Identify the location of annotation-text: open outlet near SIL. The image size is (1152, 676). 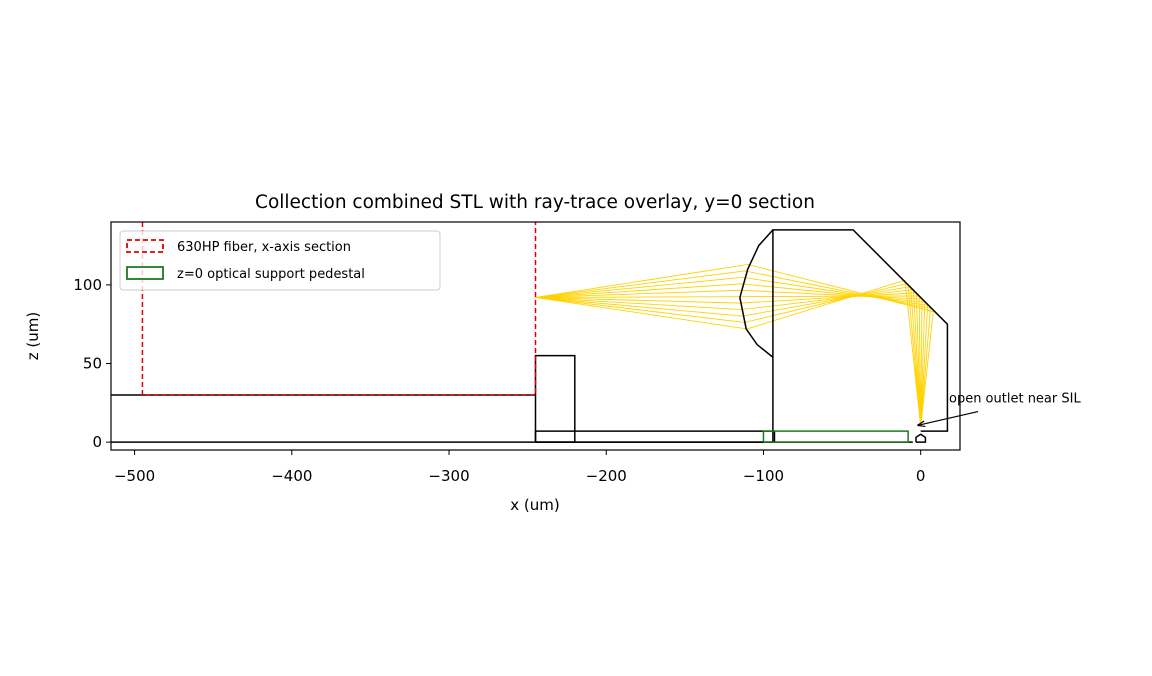
(1015, 399).